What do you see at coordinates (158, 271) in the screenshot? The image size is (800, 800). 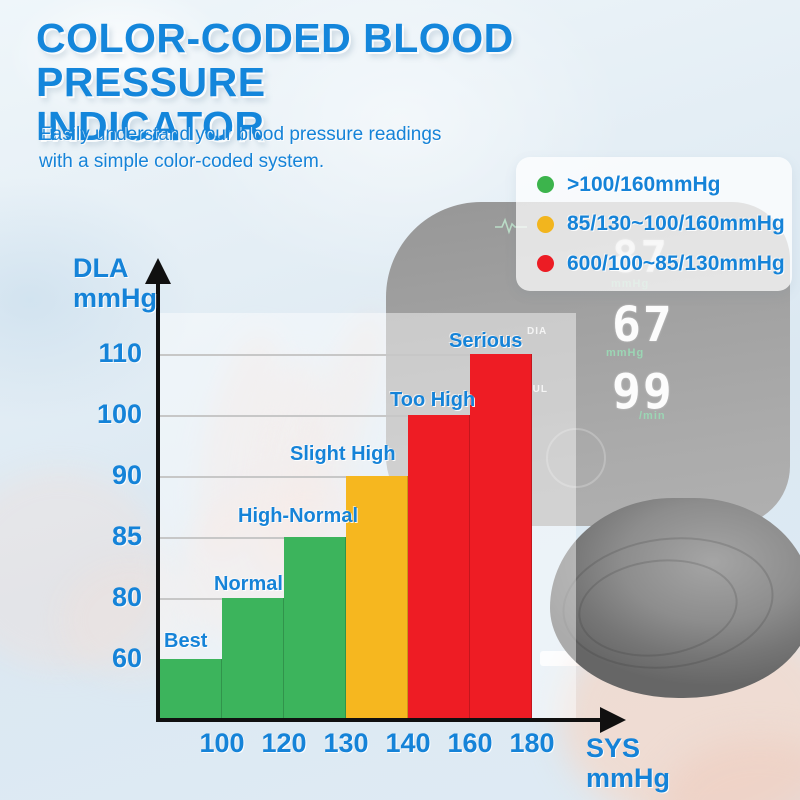 I see `y-axis-arrow-icon` at bounding box center [158, 271].